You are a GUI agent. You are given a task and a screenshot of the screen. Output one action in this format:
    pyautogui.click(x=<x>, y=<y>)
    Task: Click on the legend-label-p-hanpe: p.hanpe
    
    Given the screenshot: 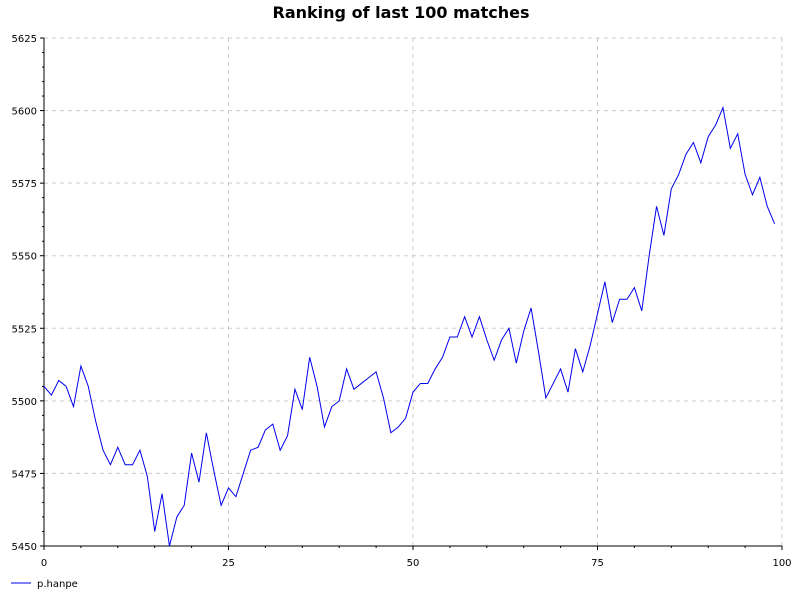 What is the action you would take?
    pyautogui.click(x=57, y=584)
    